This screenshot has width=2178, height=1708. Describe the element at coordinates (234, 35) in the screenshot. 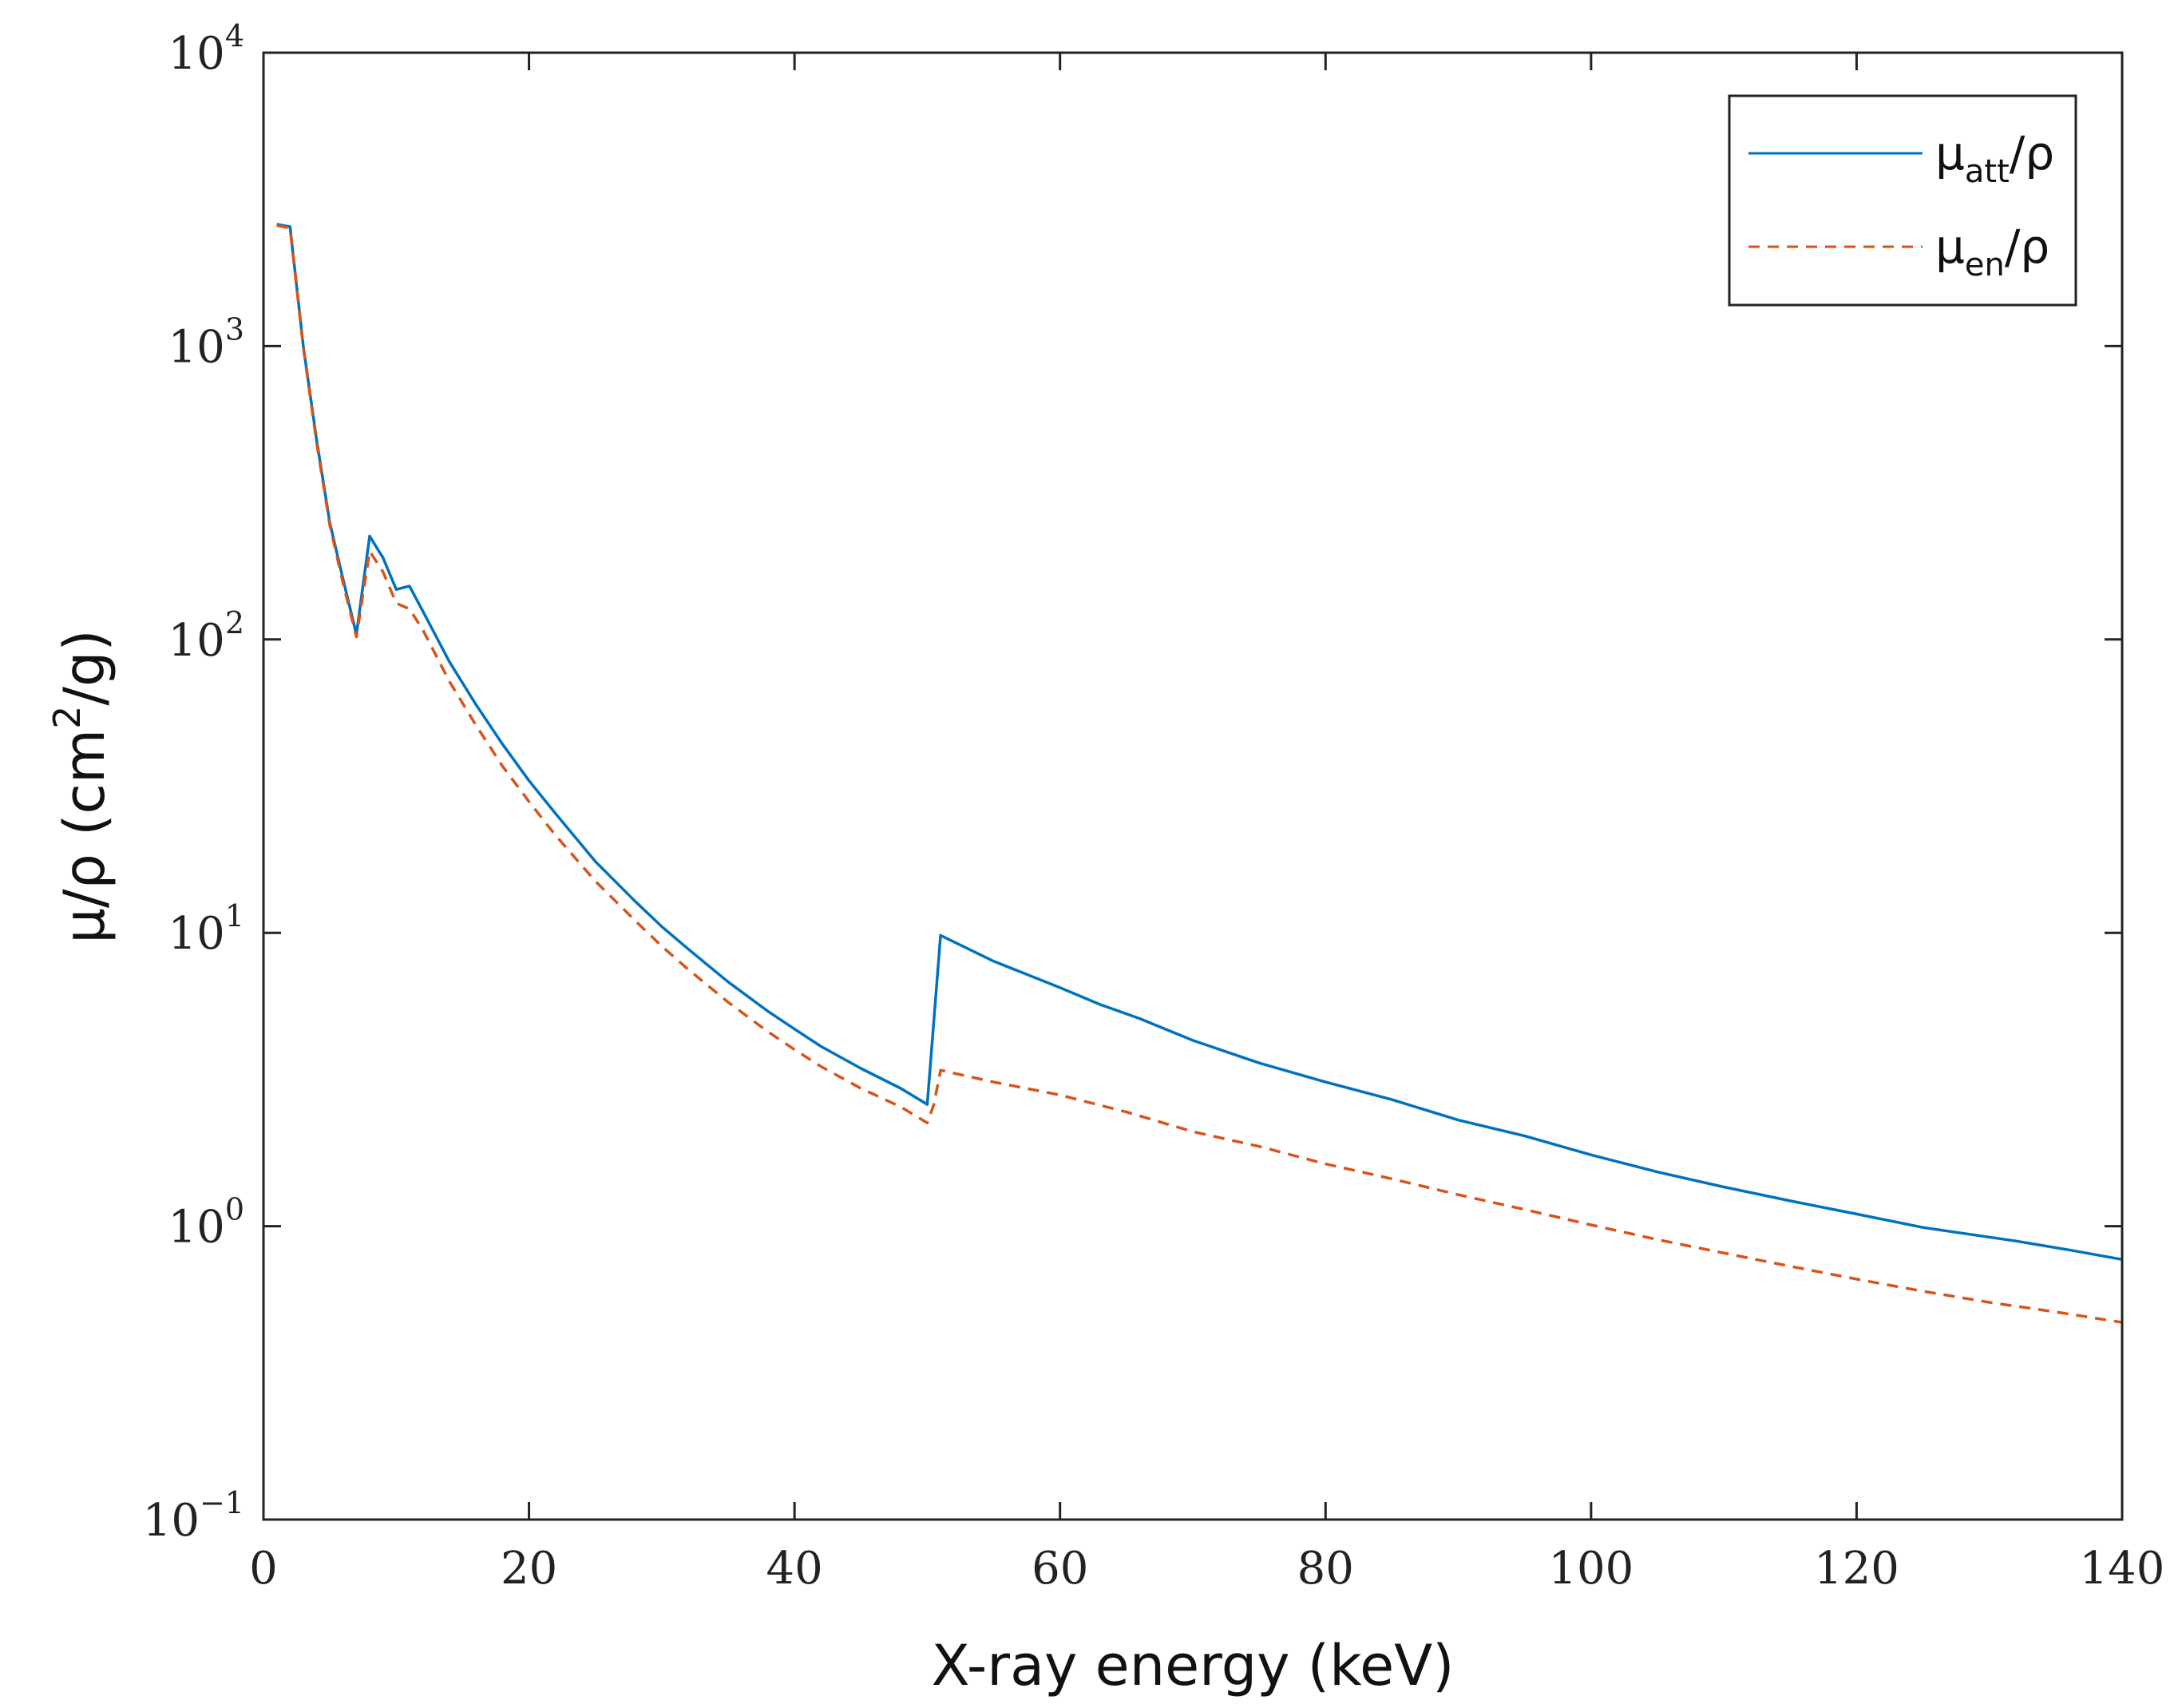

I see `y-tick-exponent: 4` at that location.